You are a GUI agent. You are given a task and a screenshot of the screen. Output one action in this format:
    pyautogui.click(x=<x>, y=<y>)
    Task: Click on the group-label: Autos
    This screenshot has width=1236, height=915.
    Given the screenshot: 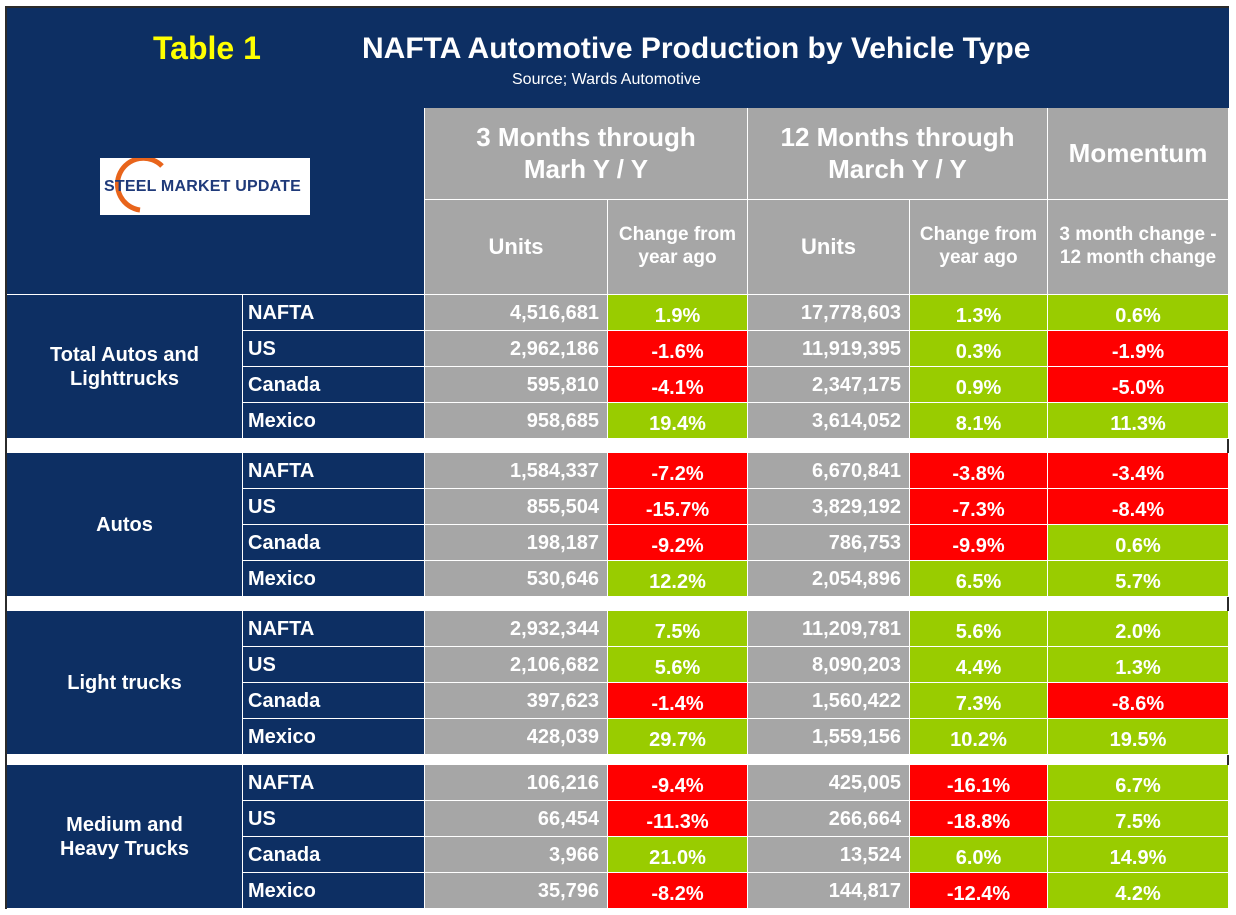 What is the action you would take?
    pyautogui.click(x=125, y=525)
    